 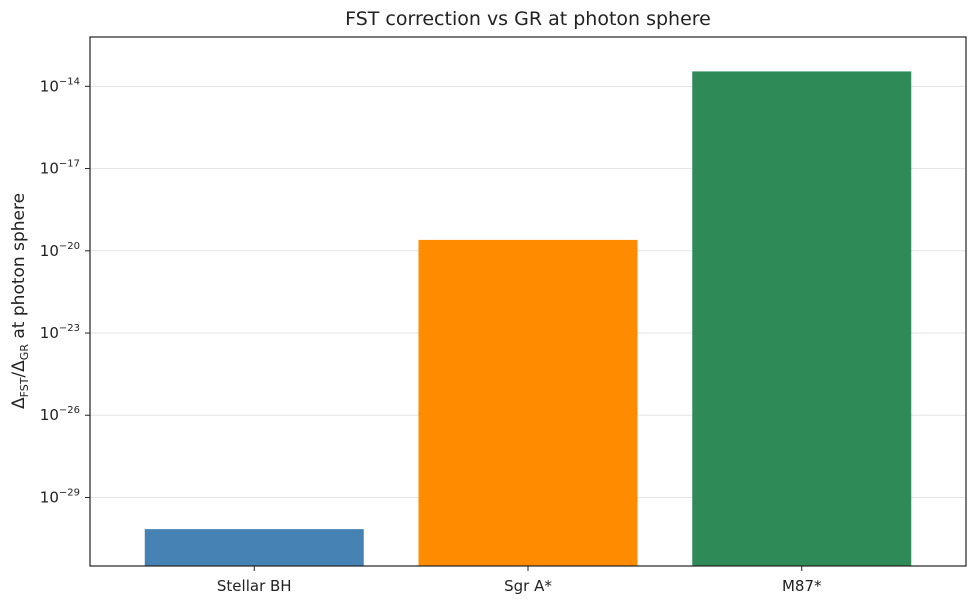 What do you see at coordinates (254, 586) in the screenshot?
I see `x-tick-label: Stellar BH` at bounding box center [254, 586].